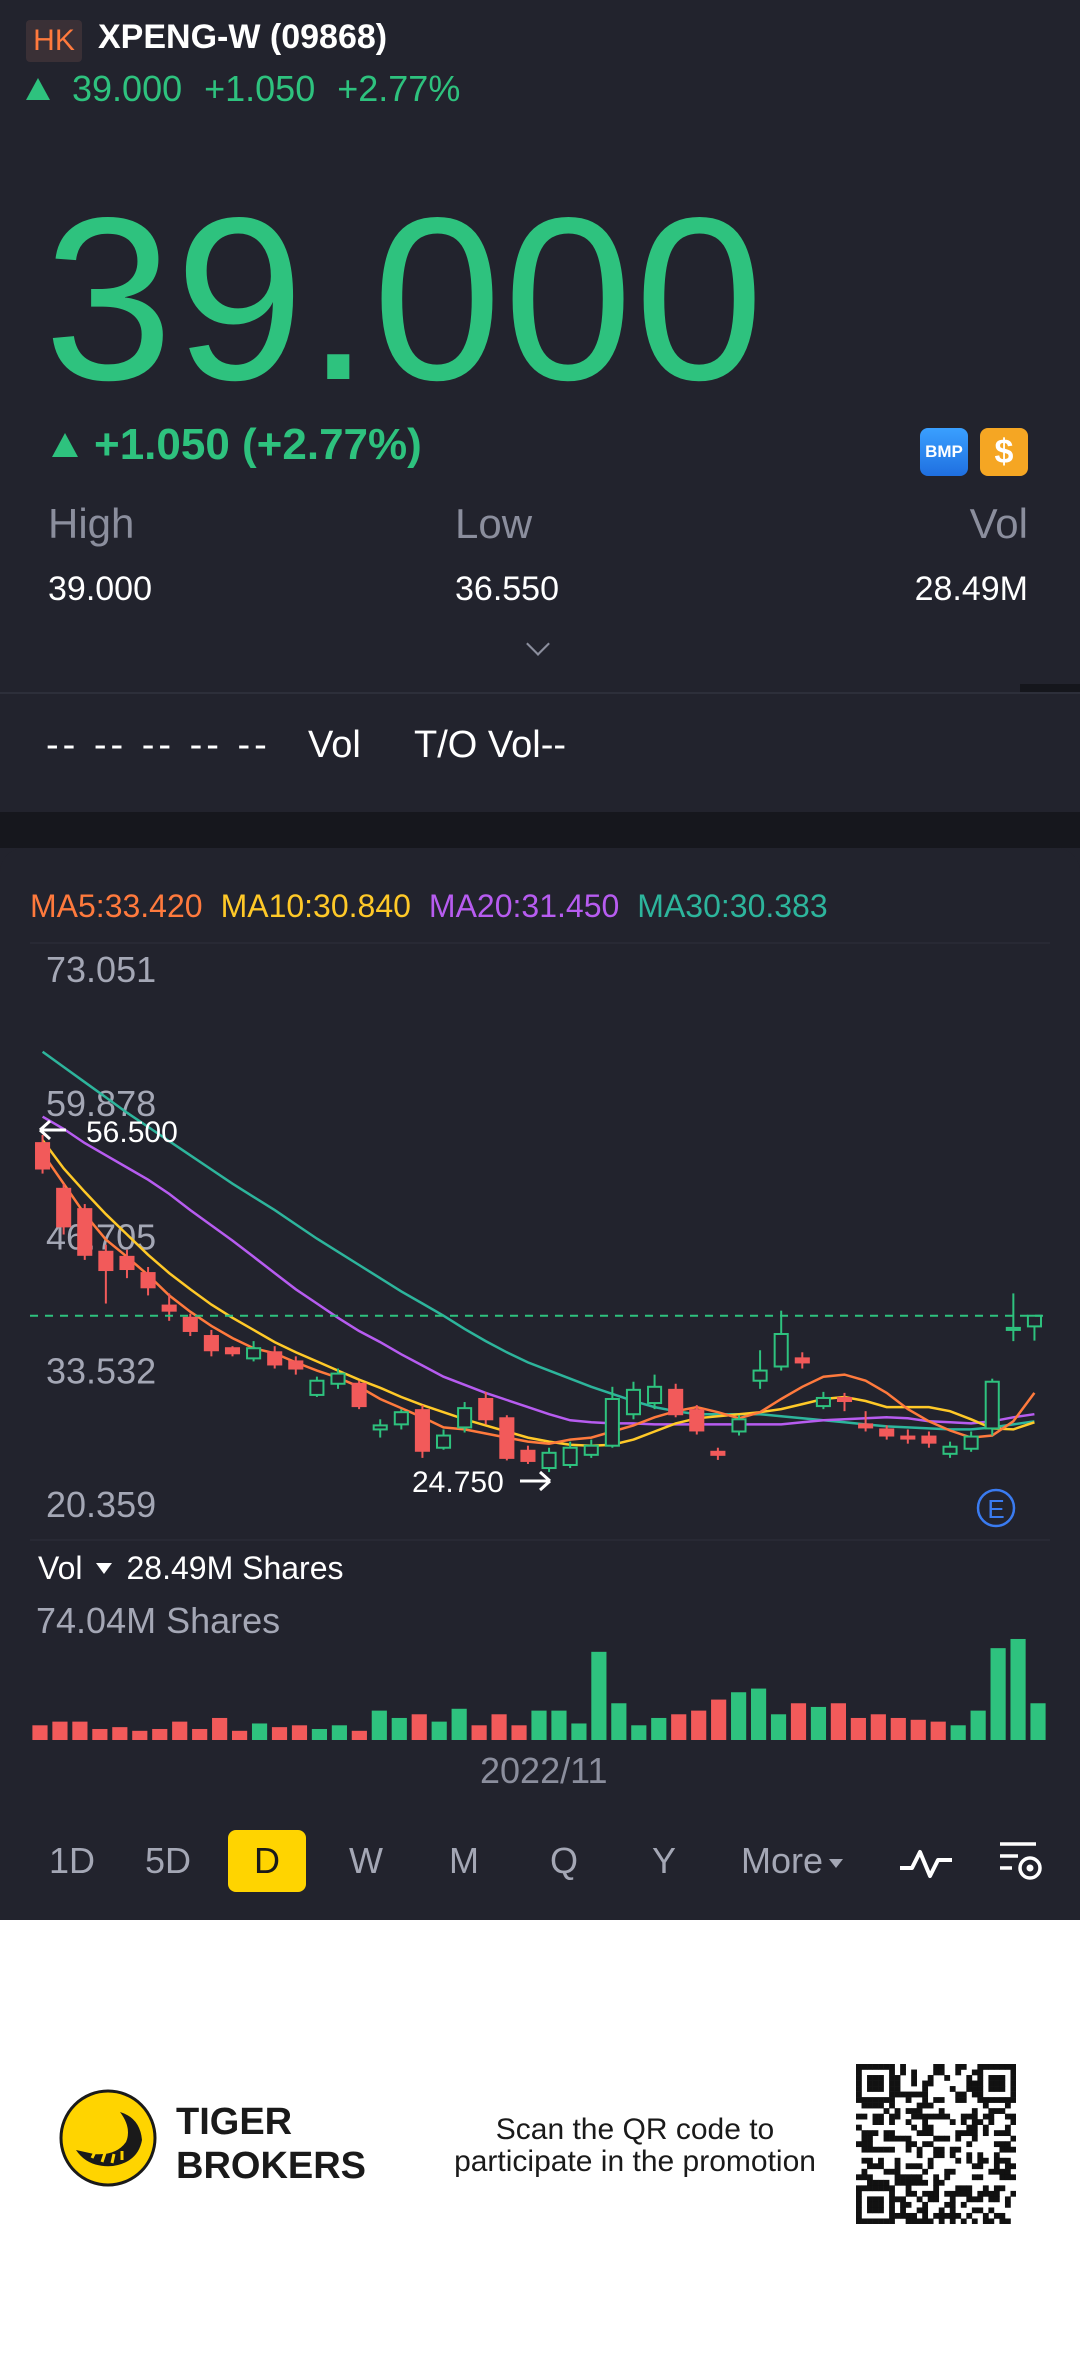  What do you see at coordinates (1021, 1861) in the screenshot?
I see `chart-settings-icon` at bounding box center [1021, 1861].